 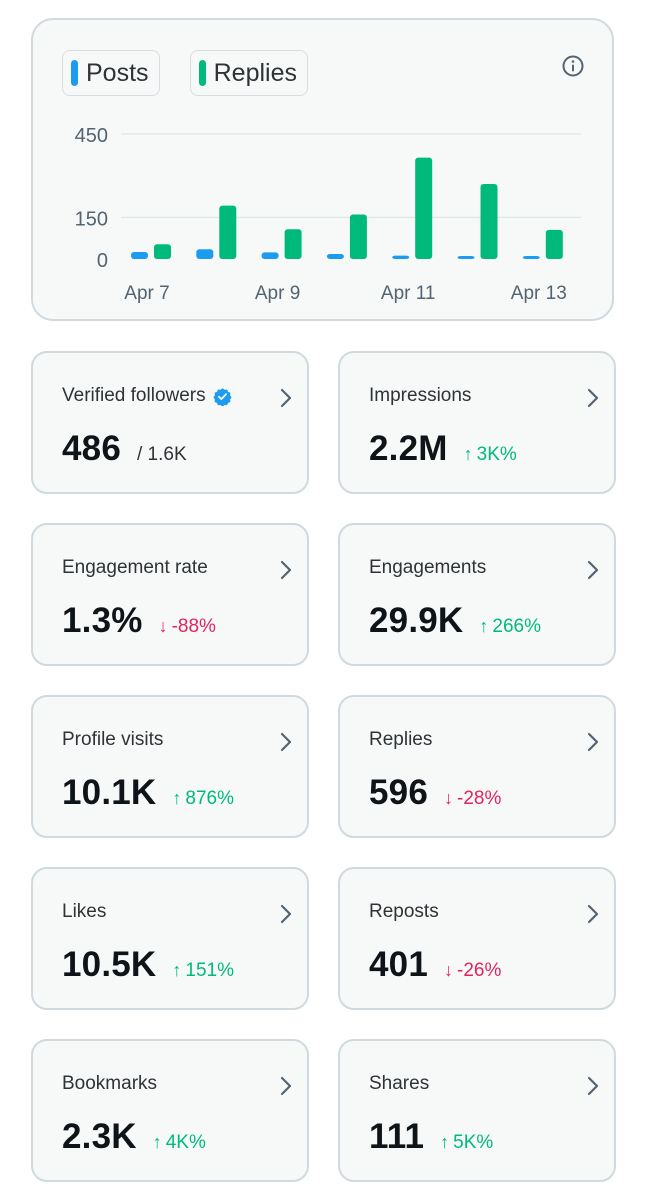 I want to click on stat-card-engagements: Engagements 29.9K ↑ 266%, so click(x=477, y=594).